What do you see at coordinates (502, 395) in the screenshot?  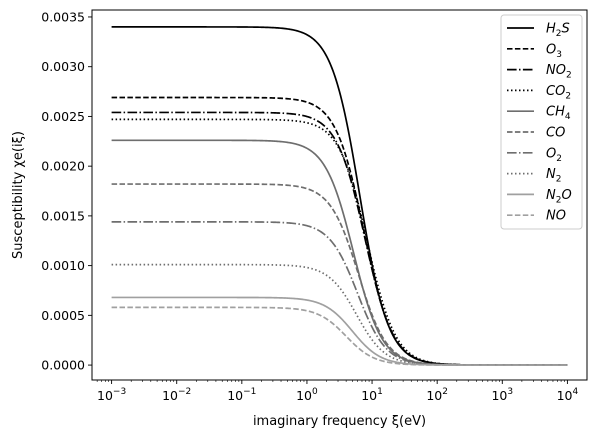 I see `x-tick-label: 10³` at bounding box center [502, 395].